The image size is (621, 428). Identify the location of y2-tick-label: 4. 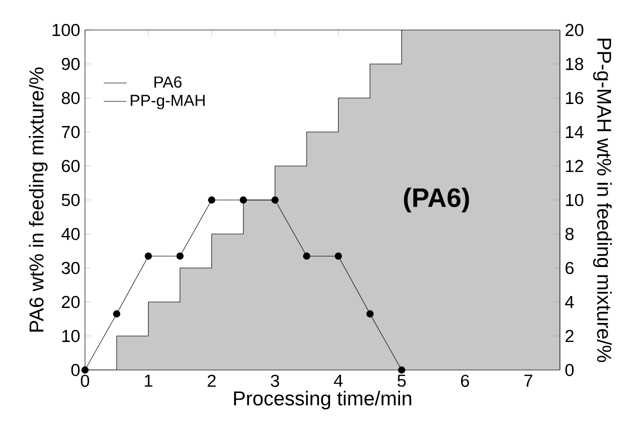
(569, 302).